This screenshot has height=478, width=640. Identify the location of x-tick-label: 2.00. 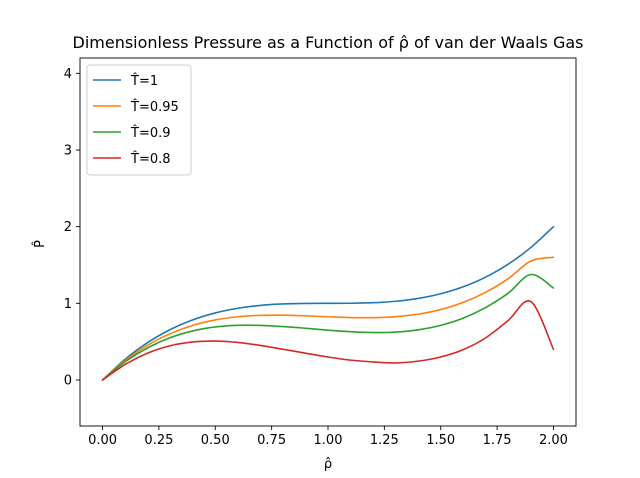
(553, 440).